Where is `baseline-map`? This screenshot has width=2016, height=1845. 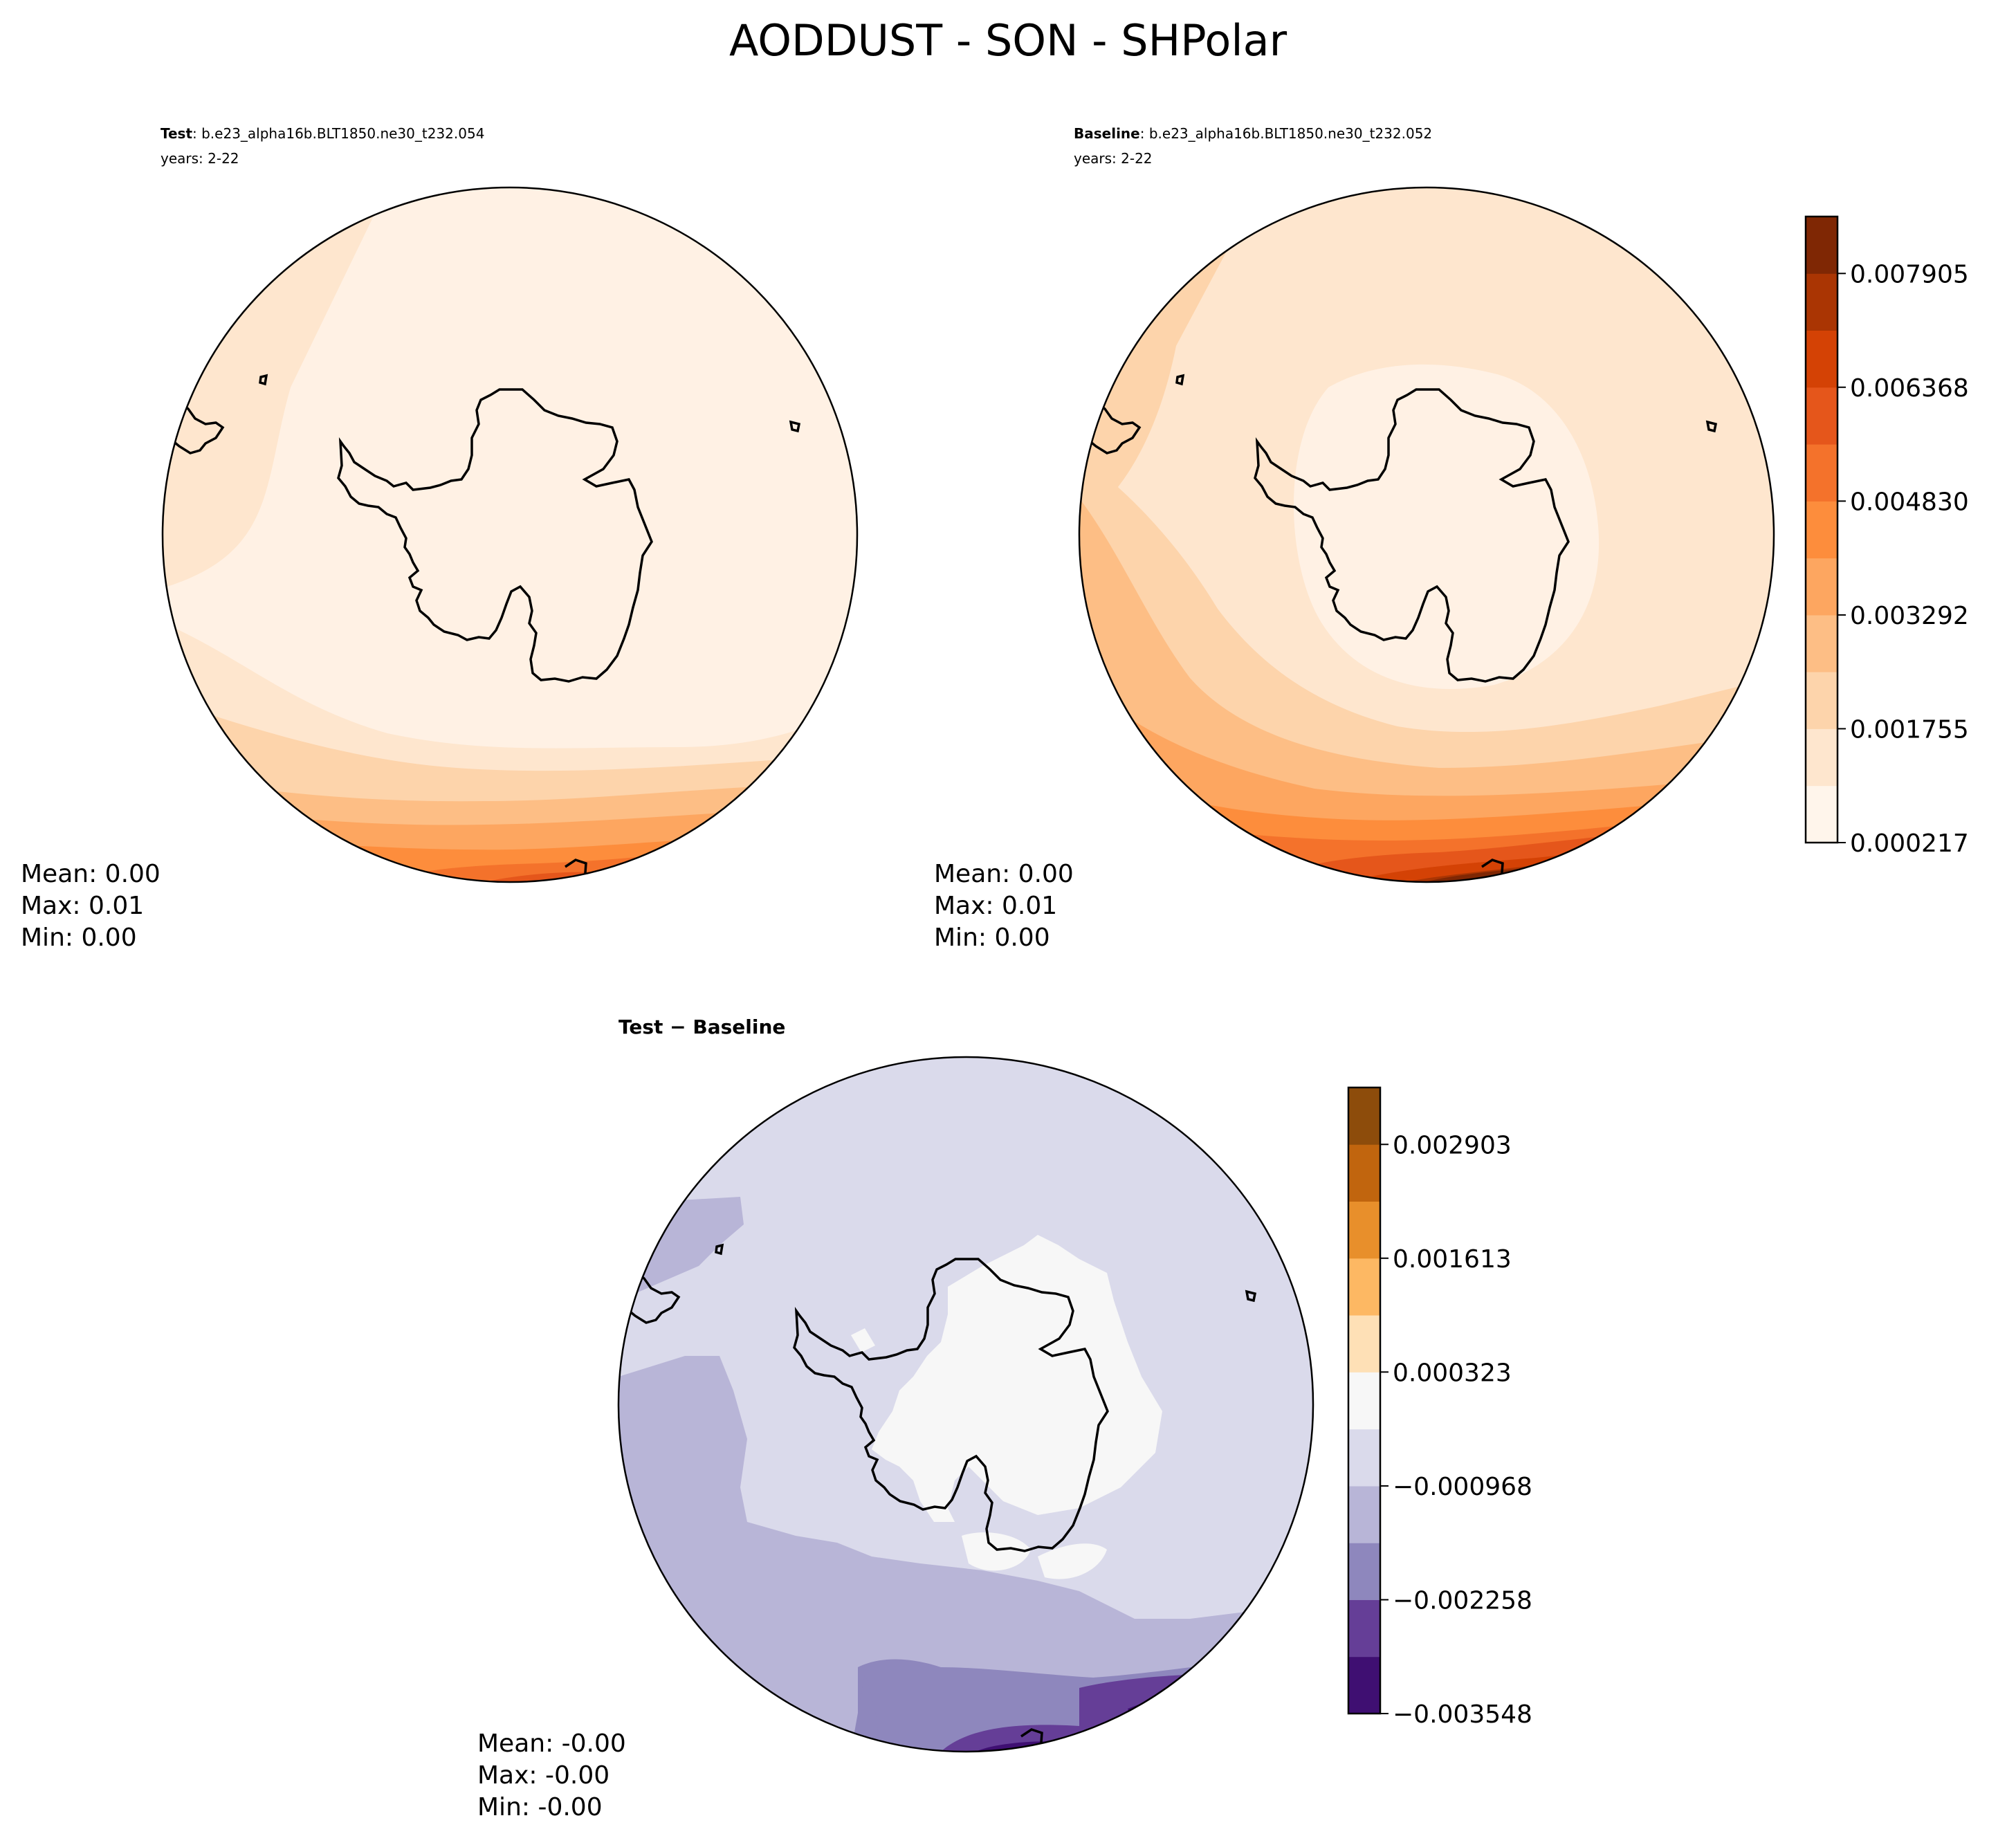
baseline-map is located at coordinates (1426, 534).